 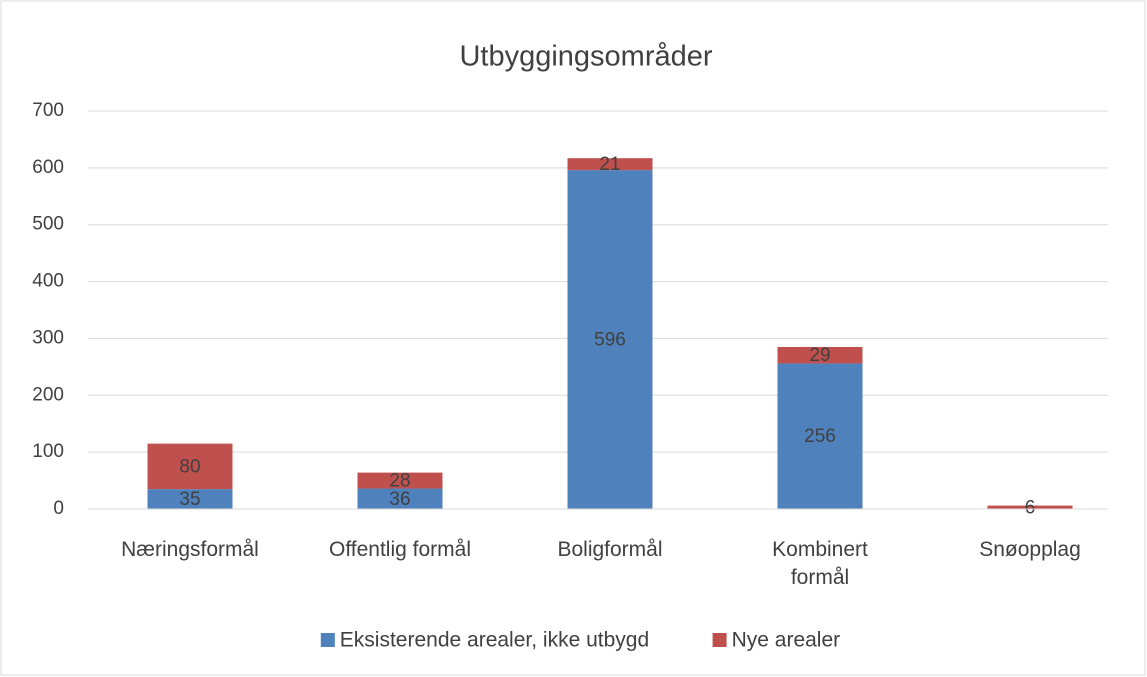 What do you see at coordinates (48, 224) in the screenshot?
I see `y-tick-label: 500` at bounding box center [48, 224].